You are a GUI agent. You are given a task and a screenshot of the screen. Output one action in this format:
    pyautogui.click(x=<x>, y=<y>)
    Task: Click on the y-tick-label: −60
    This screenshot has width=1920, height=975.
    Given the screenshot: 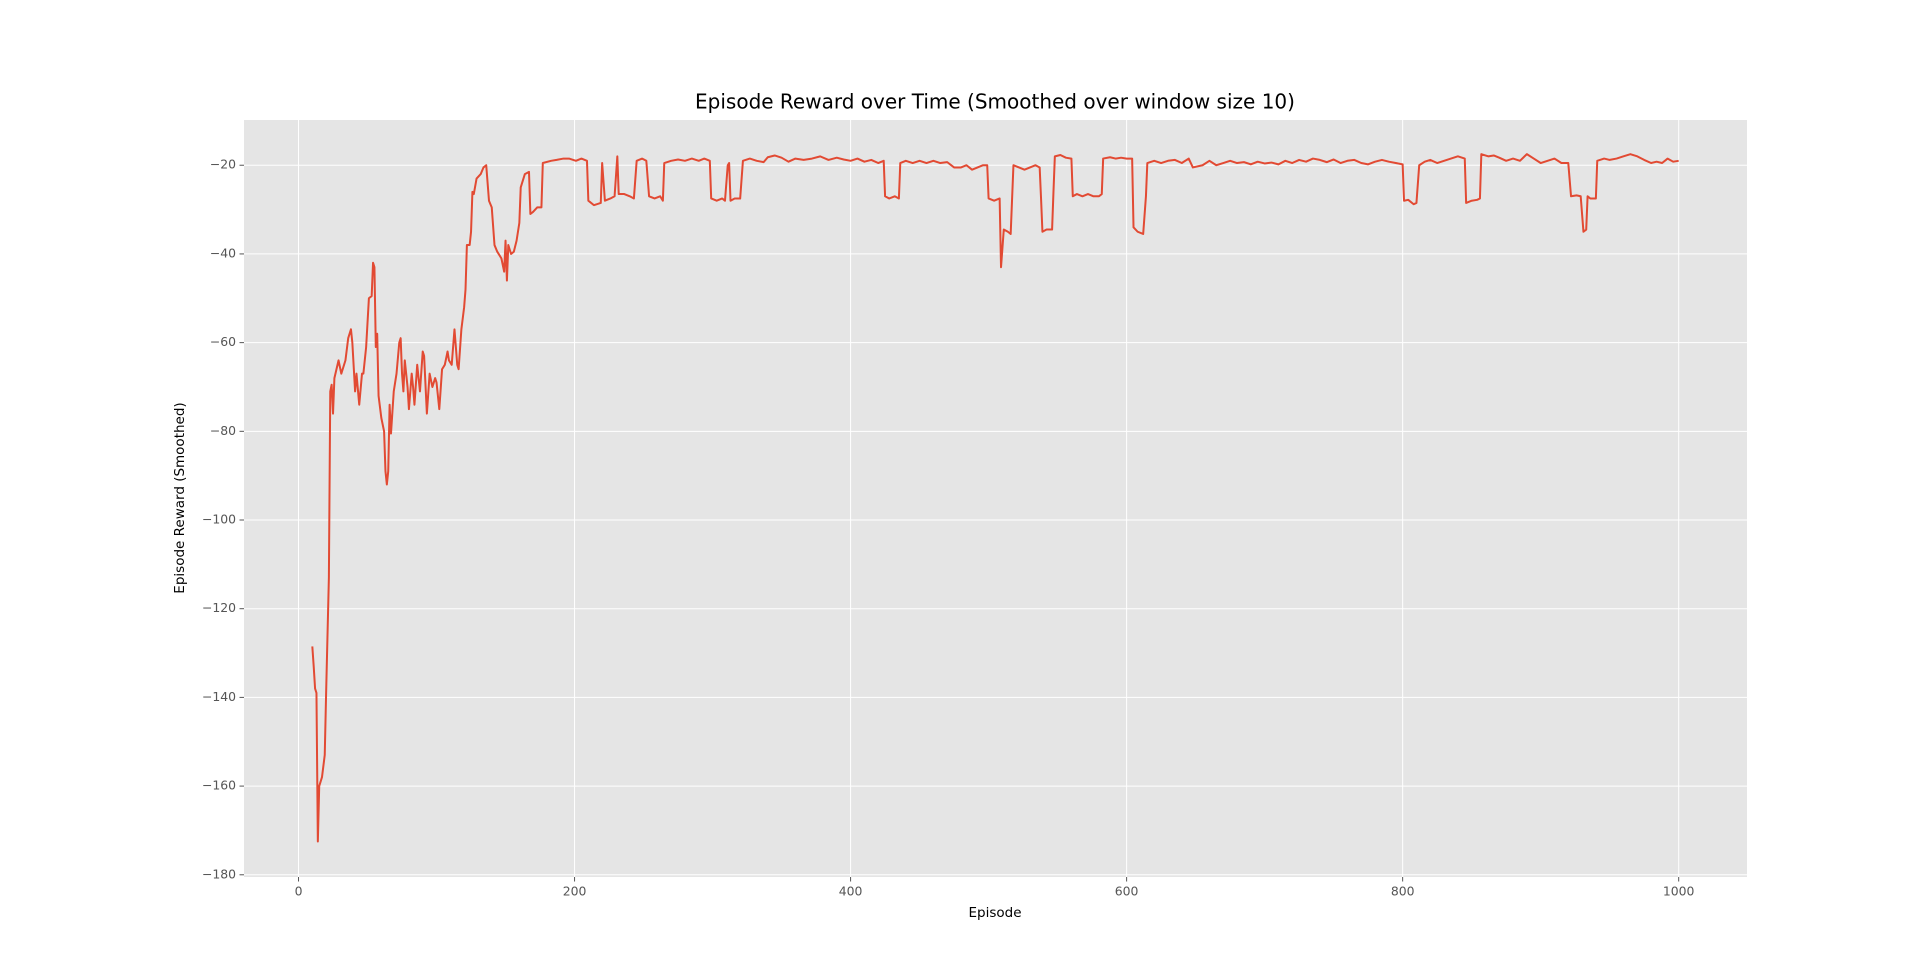 What is the action you would take?
    pyautogui.click(x=223, y=341)
    